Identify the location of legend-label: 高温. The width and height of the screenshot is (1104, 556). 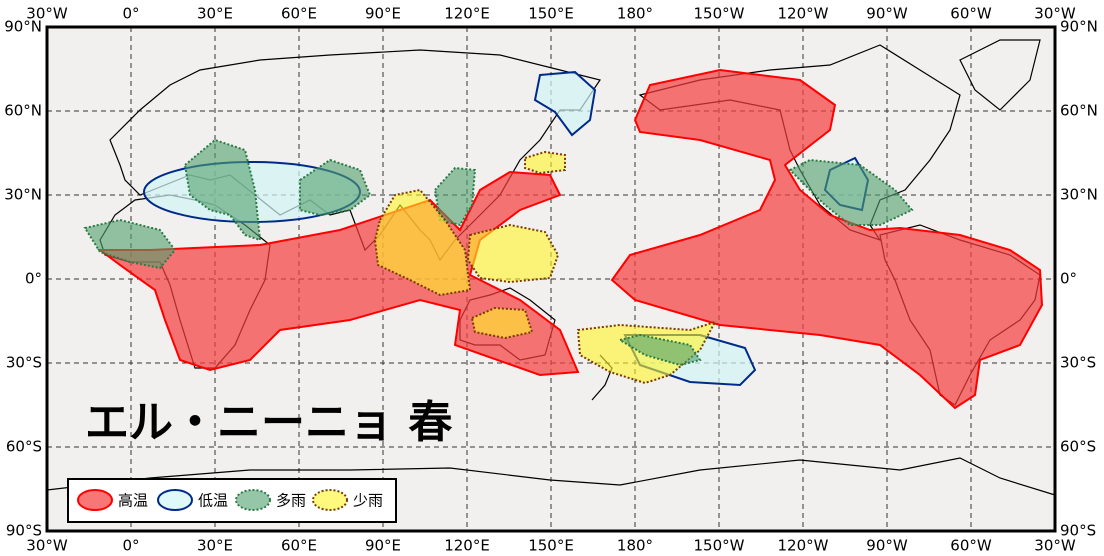
(133, 501).